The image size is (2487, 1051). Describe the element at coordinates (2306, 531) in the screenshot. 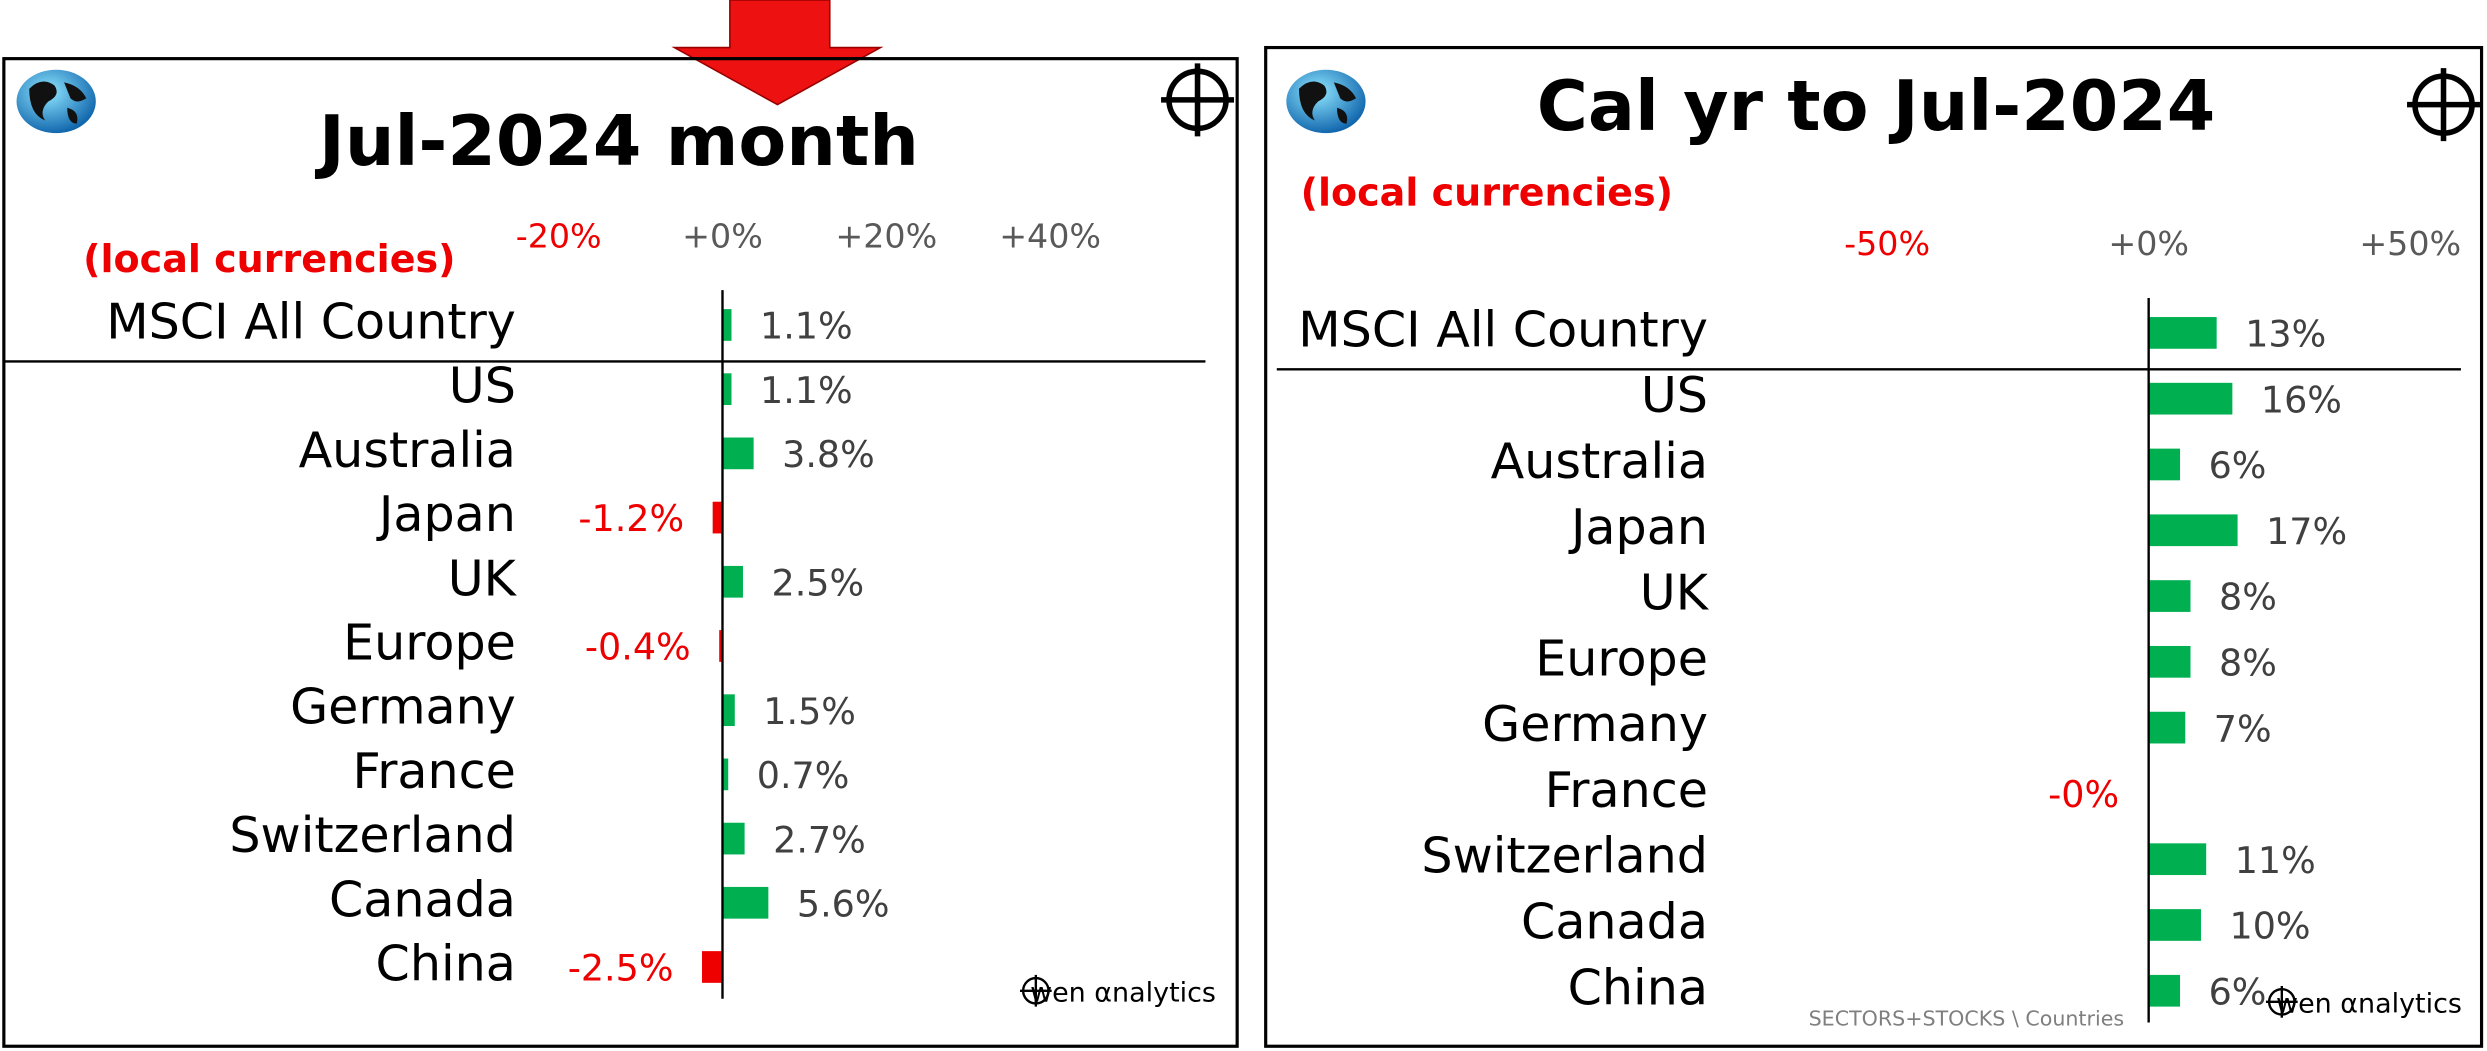

I see `value-label: 17%` at that location.